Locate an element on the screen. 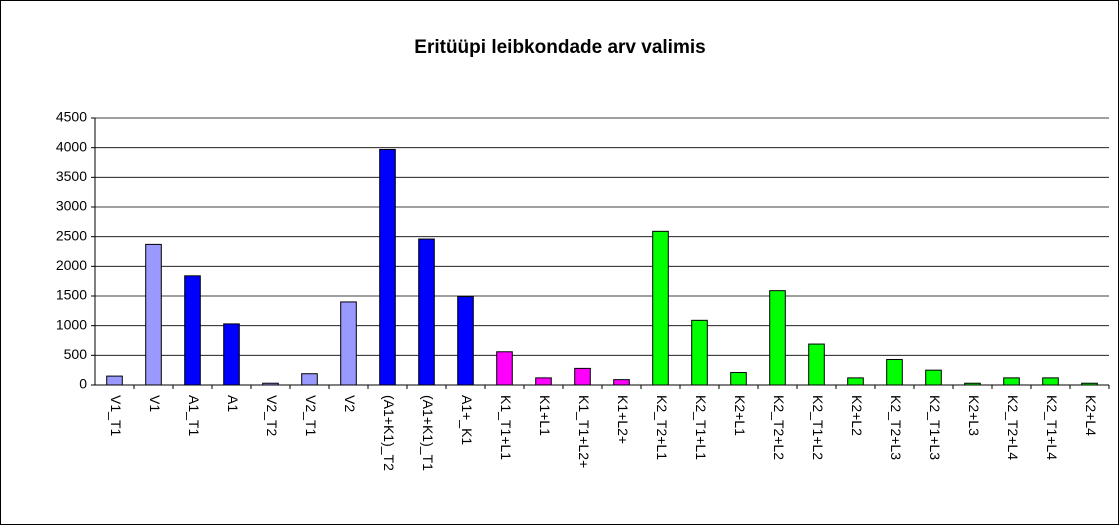 Image resolution: width=1119 pixels, height=525 pixels. y-tick-label: 1000 is located at coordinates (71, 324).